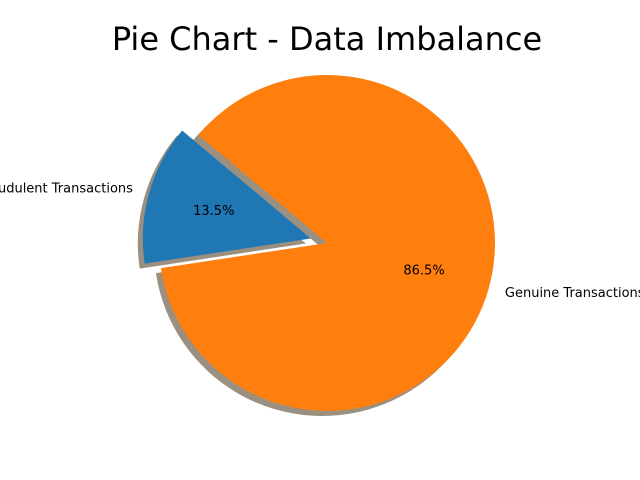 The height and width of the screenshot is (480, 640). I want to click on slice-label-genuine-transactions: Genuine Transactions, so click(572, 293).